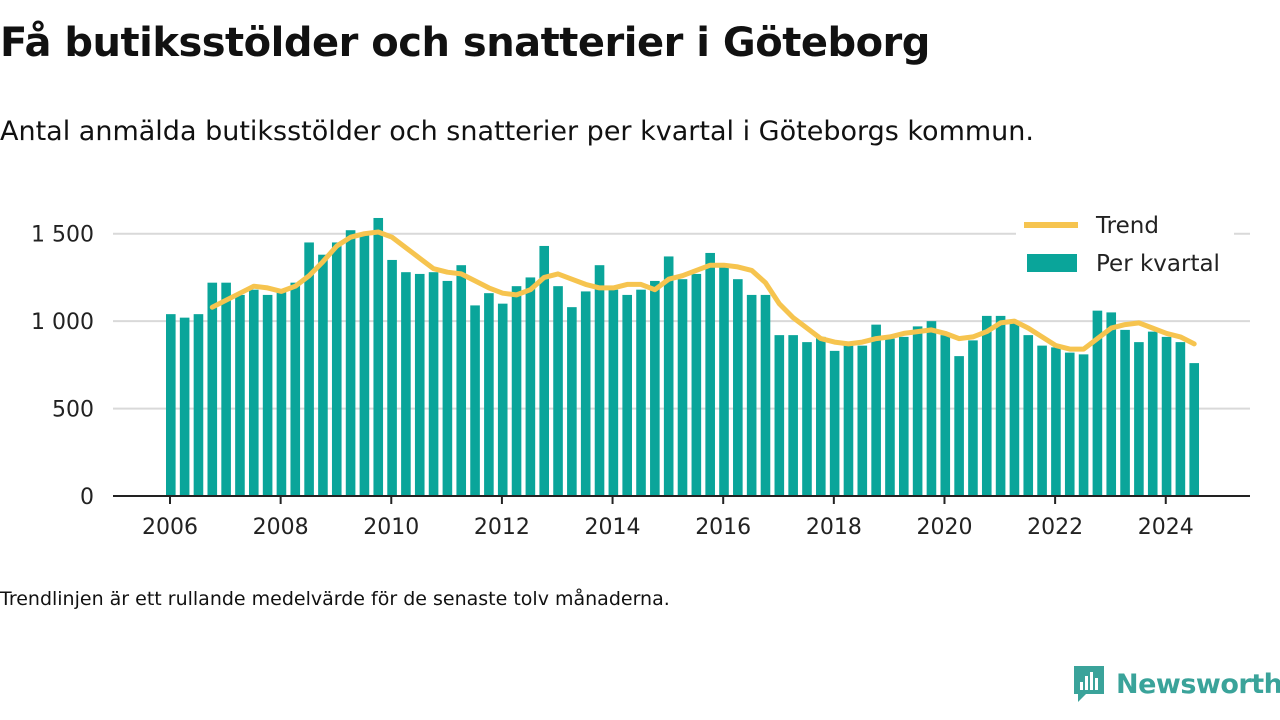 The height and width of the screenshot is (720, 1280). Describe the element at coordinates (502, 527) in the screenshot. I see `x-tick-label: 2012` at that location.